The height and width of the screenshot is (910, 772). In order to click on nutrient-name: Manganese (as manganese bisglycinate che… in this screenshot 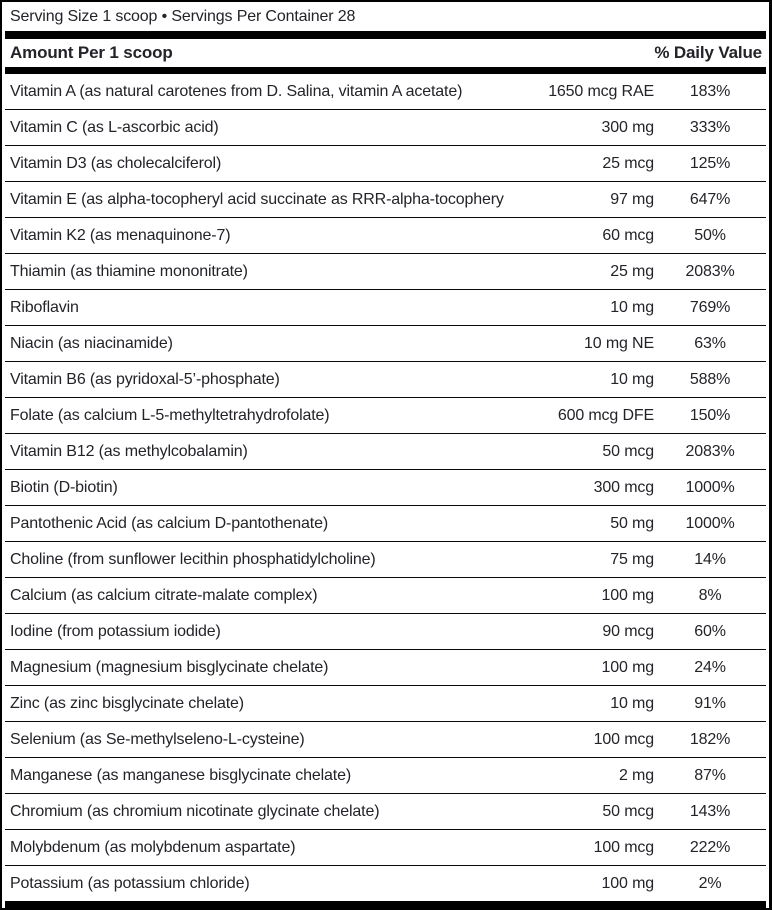, I will do `click(181, 775)`.